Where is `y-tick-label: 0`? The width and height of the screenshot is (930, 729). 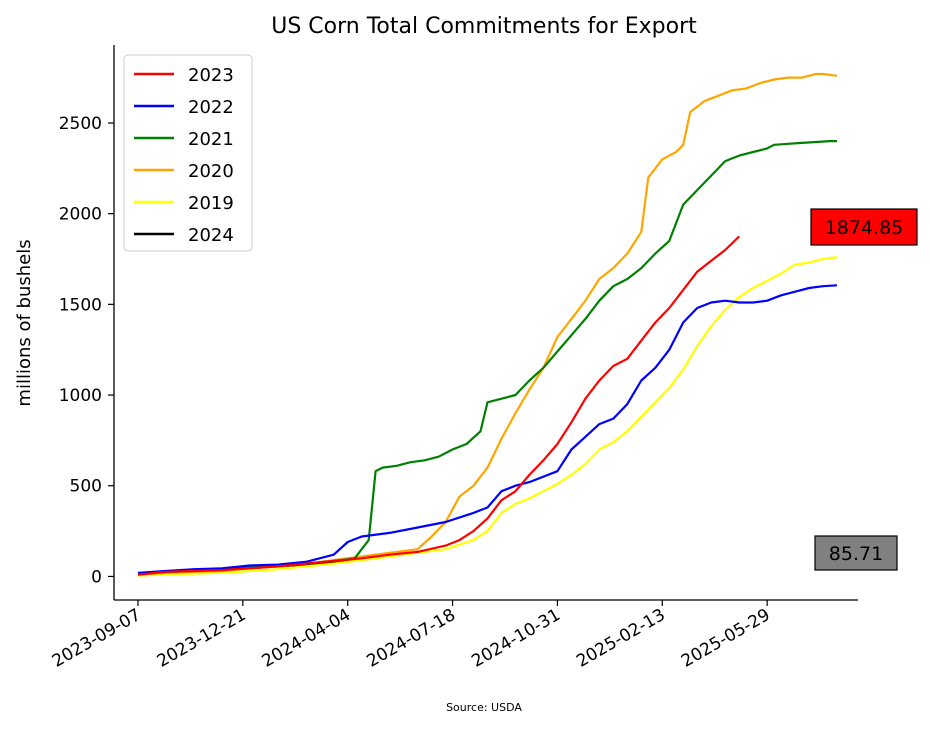 y-tick-label: 0 is located at coordinates (96, 577).